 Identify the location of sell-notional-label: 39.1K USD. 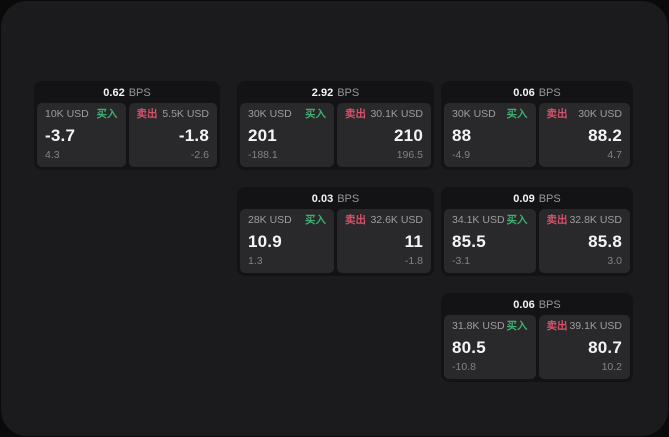
(595, 326).